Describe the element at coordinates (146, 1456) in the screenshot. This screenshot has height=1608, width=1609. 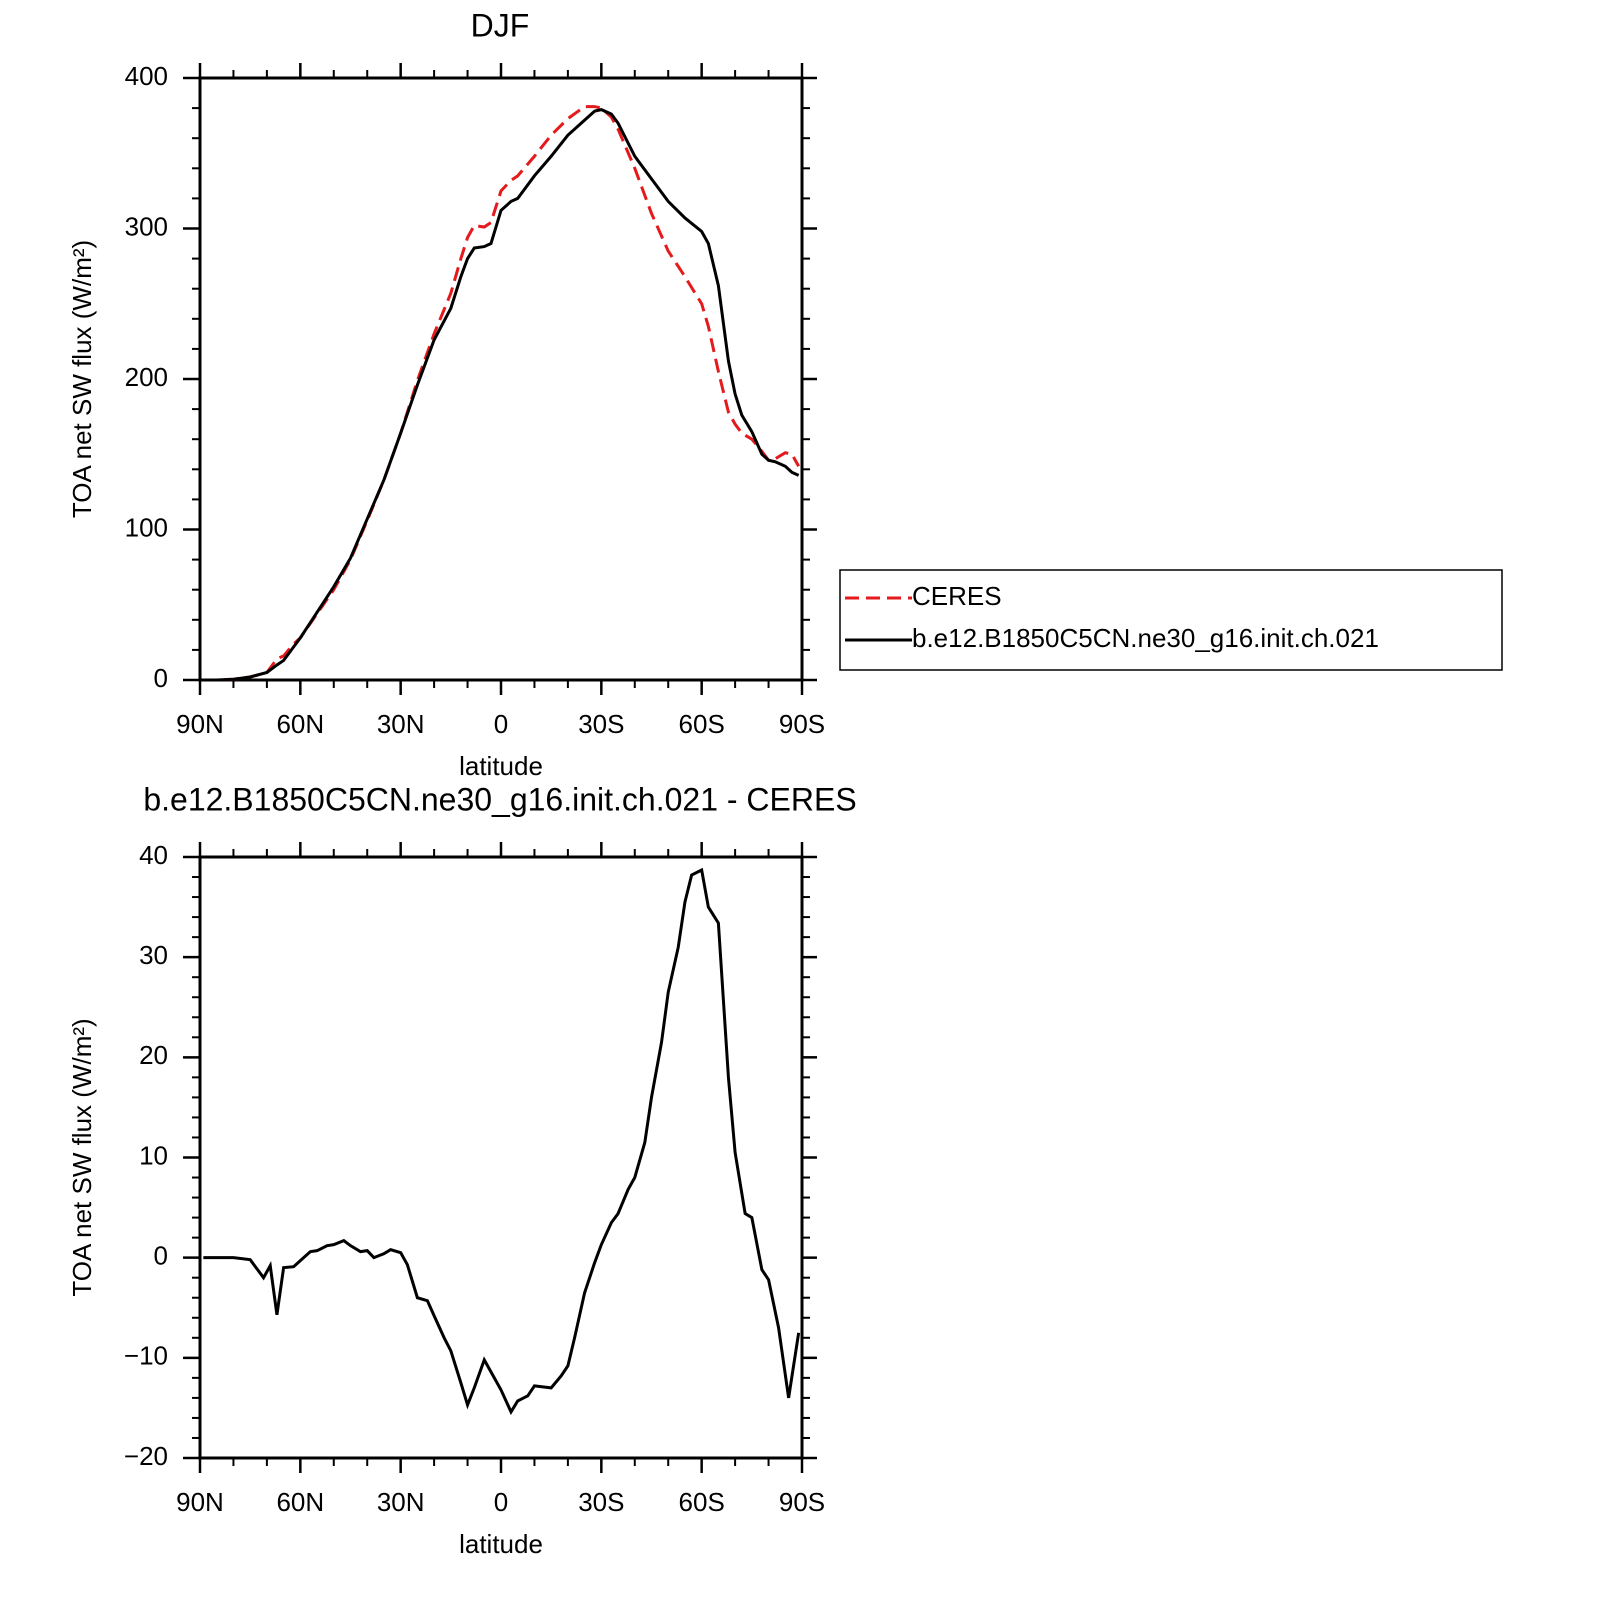
I see `y-tick-label: −20` at that location.